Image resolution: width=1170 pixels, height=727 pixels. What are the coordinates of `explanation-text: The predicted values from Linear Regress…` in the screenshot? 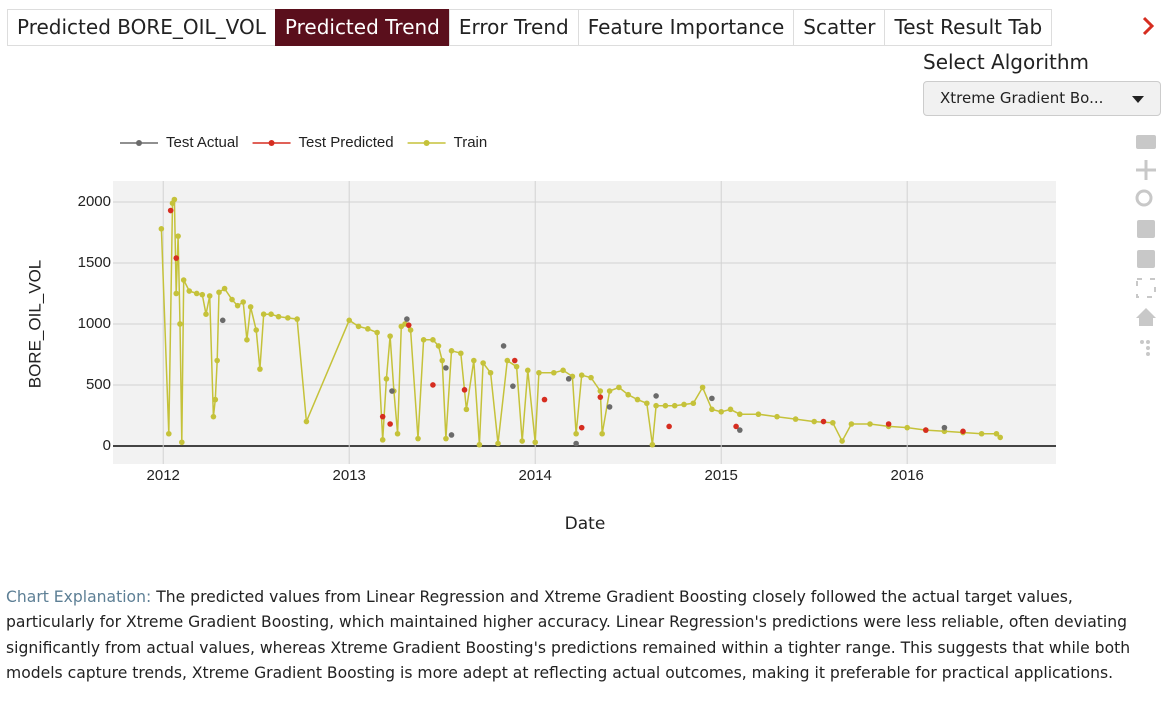 It's located at (568, 635).